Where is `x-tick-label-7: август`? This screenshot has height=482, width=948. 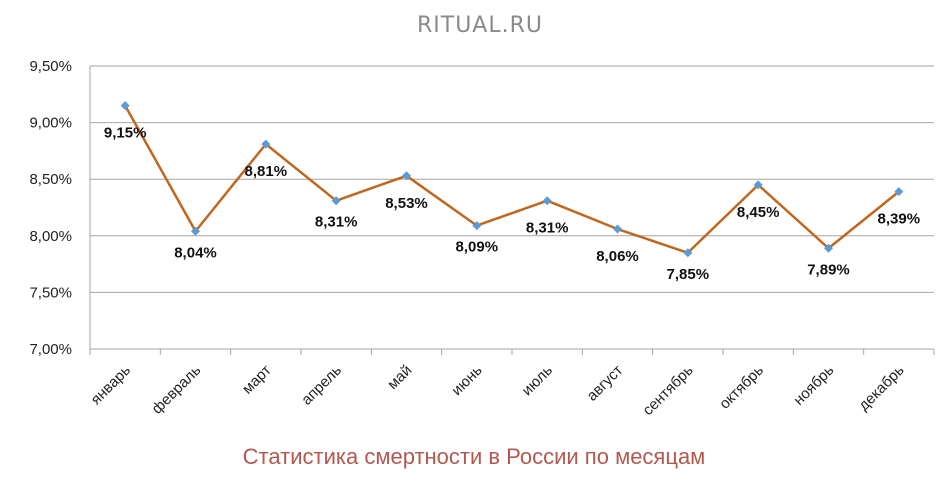 x-tick-label-7: август is located at coordinates (605, 383).